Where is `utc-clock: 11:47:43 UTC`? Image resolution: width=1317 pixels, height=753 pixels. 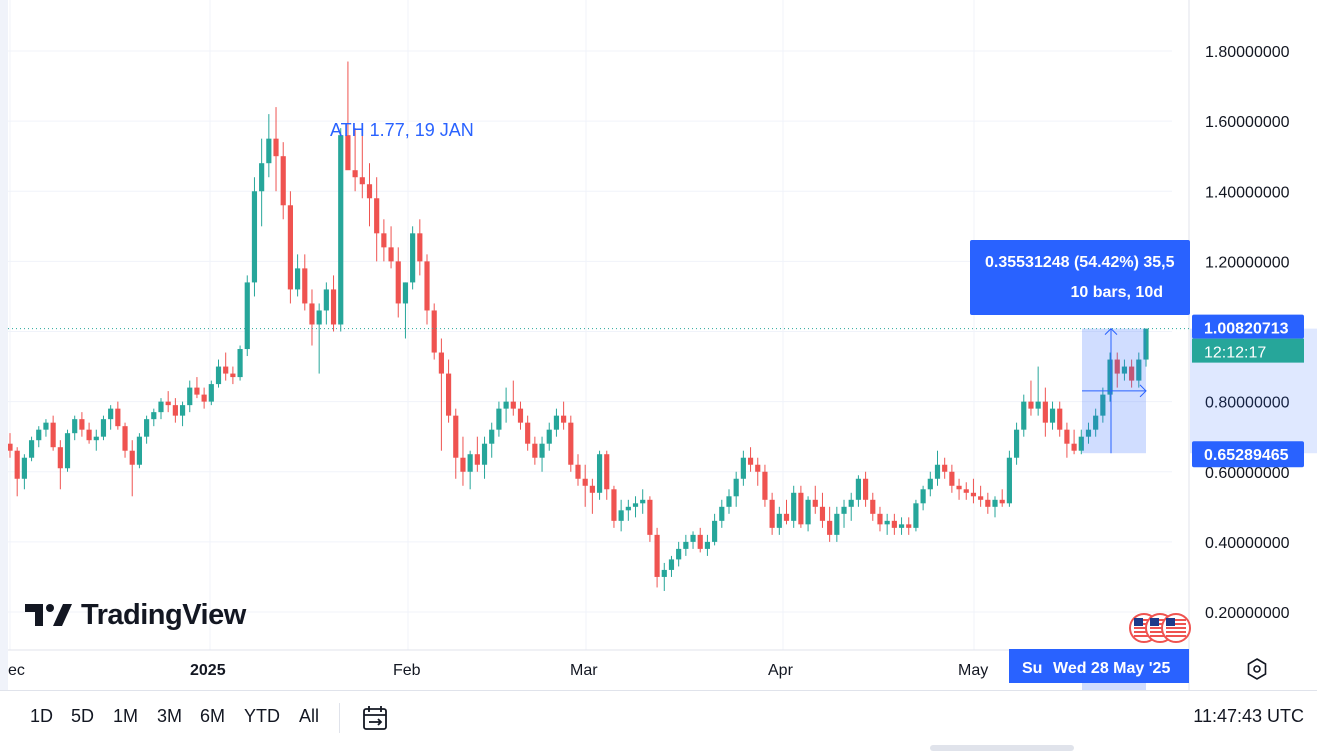 utc-clock: 11:47:43 UTC is located at coordinates (1248, 716).